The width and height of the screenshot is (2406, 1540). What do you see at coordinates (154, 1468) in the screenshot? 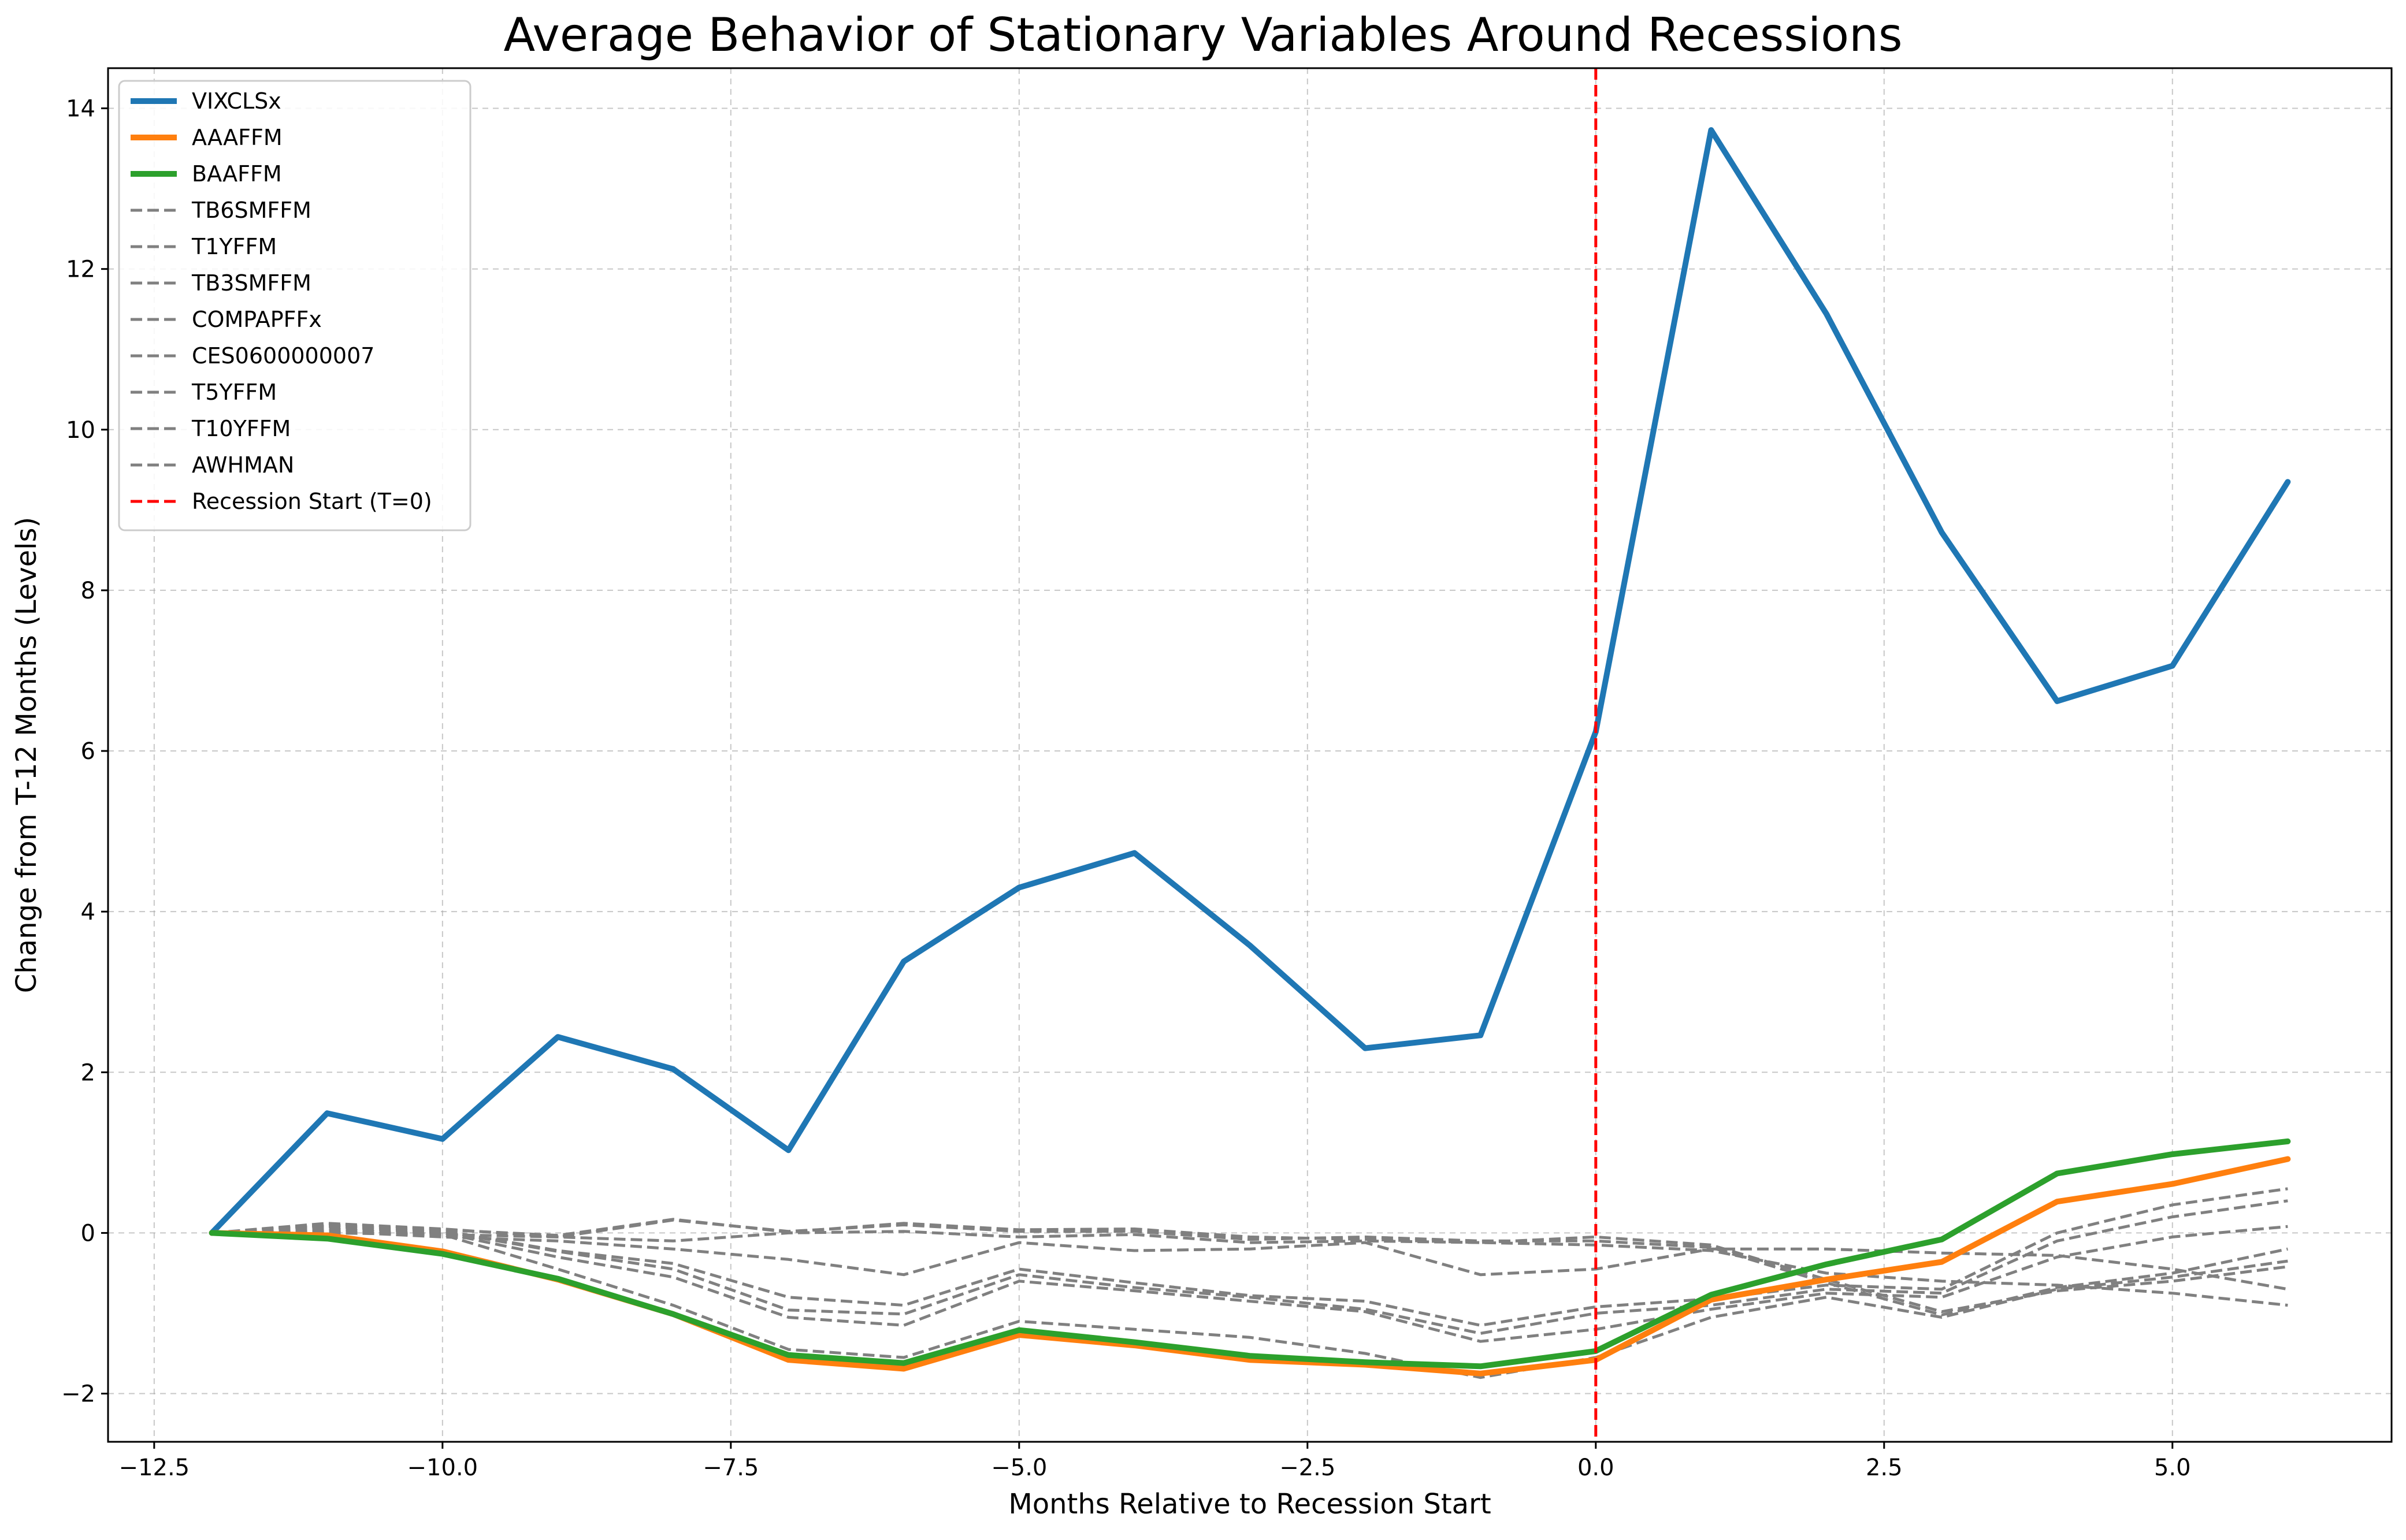
I see `x-tick-label: −12.5` at bounding box center [154, 1468].